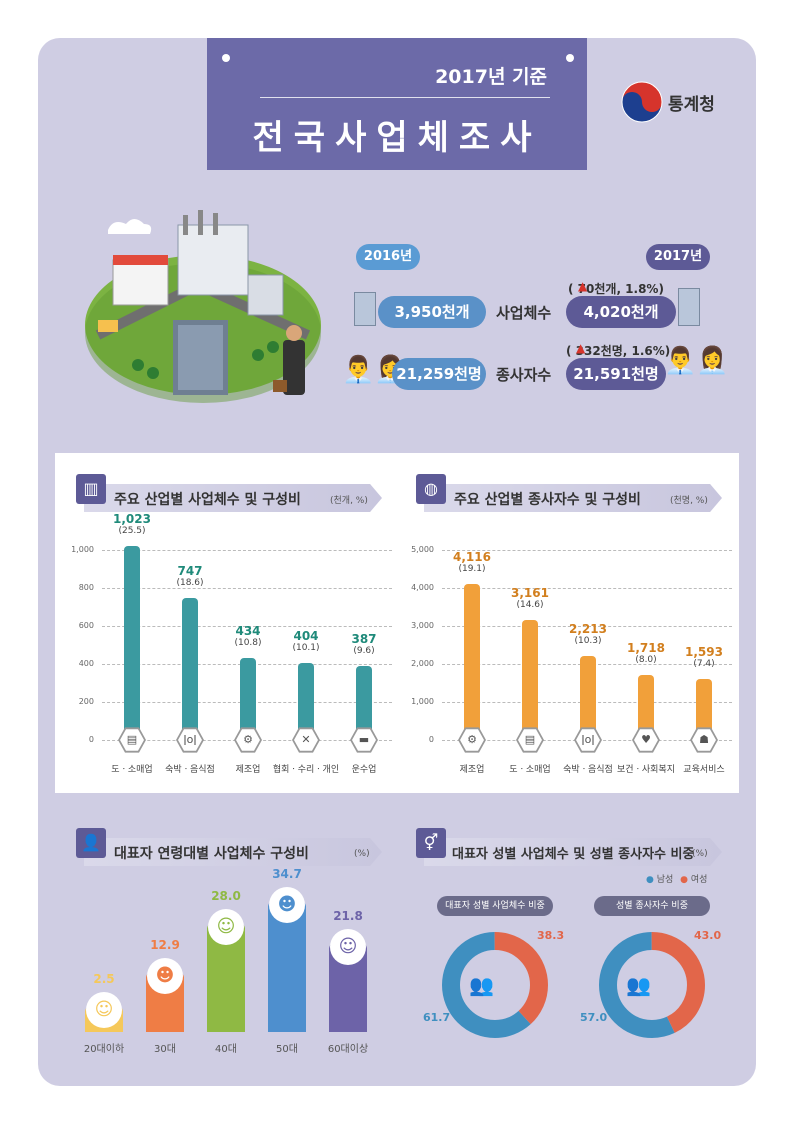  I want to click on male-share-label: 57.0, so click(594, 1017).